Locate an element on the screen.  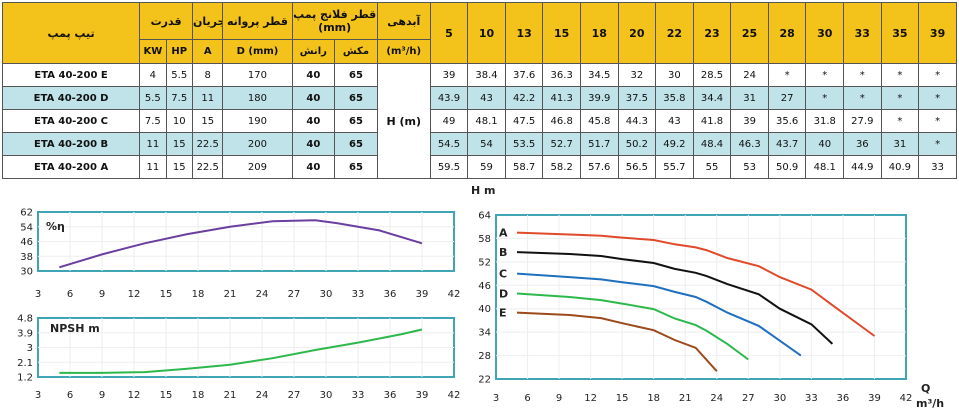
flow-col: 25 is located at coordinates (749, 33).